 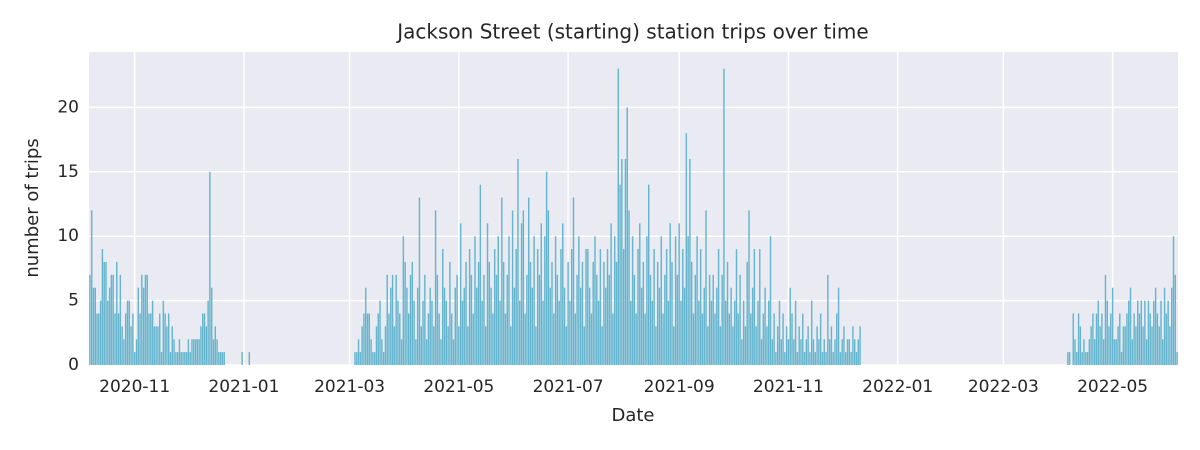 What do you see at coordinates (68, 107) in the screenshot?
I see `y-tick-label: 20` at bounding box center [68, 107].